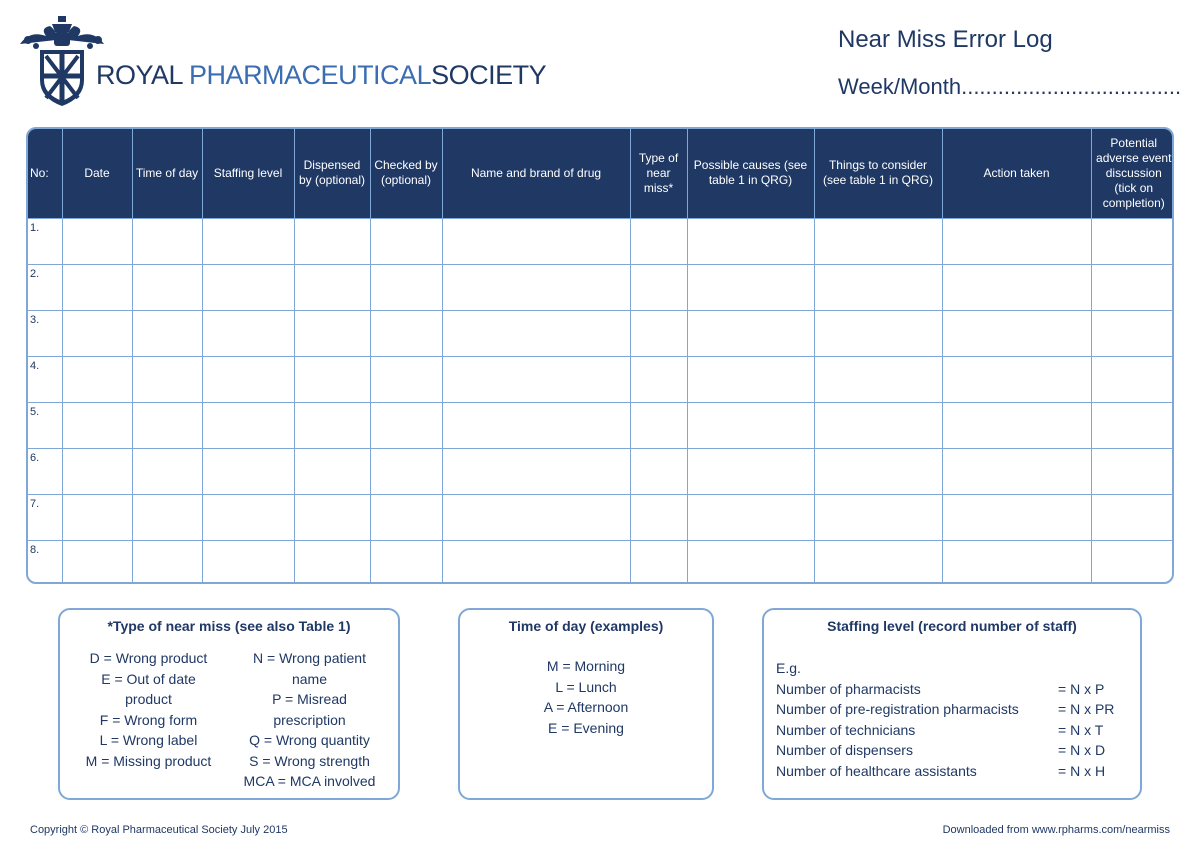 This screenshot has height=849, width=1200. Describe the element at coordinates (45, 240) in the screenshot. I see `row-number: 1.` at that location.